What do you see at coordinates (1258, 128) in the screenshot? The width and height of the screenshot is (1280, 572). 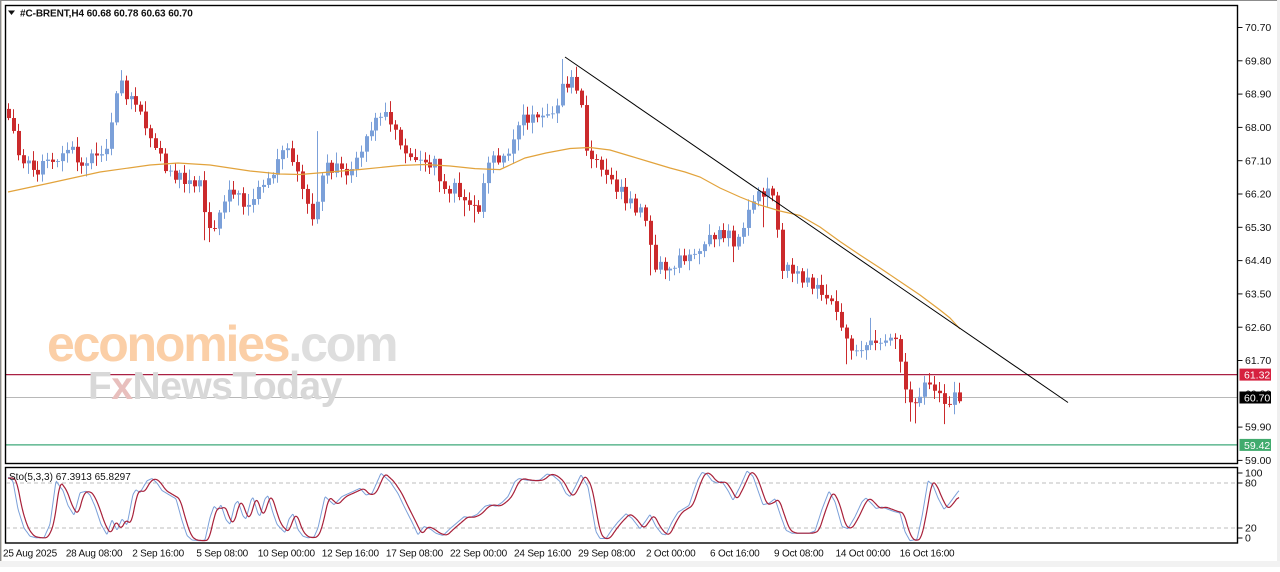 I see `svg-text: 68.00` at bounding box center [1258, 128].